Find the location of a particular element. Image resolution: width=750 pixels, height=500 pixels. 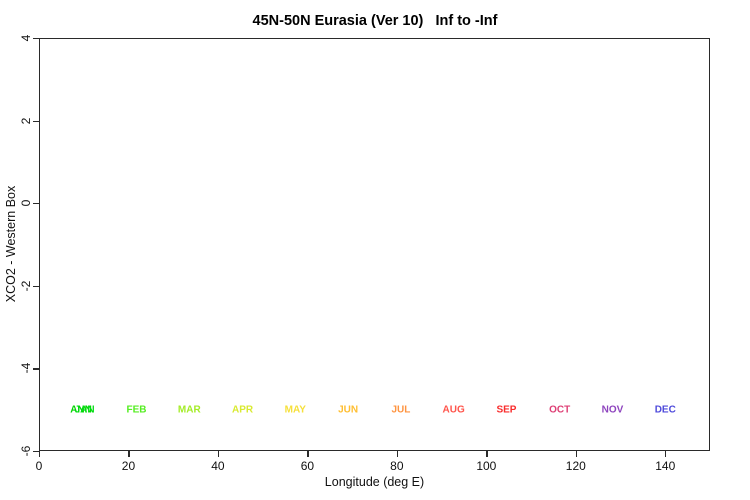

y-tick-label: -2 is located at coordinates (26, 286).